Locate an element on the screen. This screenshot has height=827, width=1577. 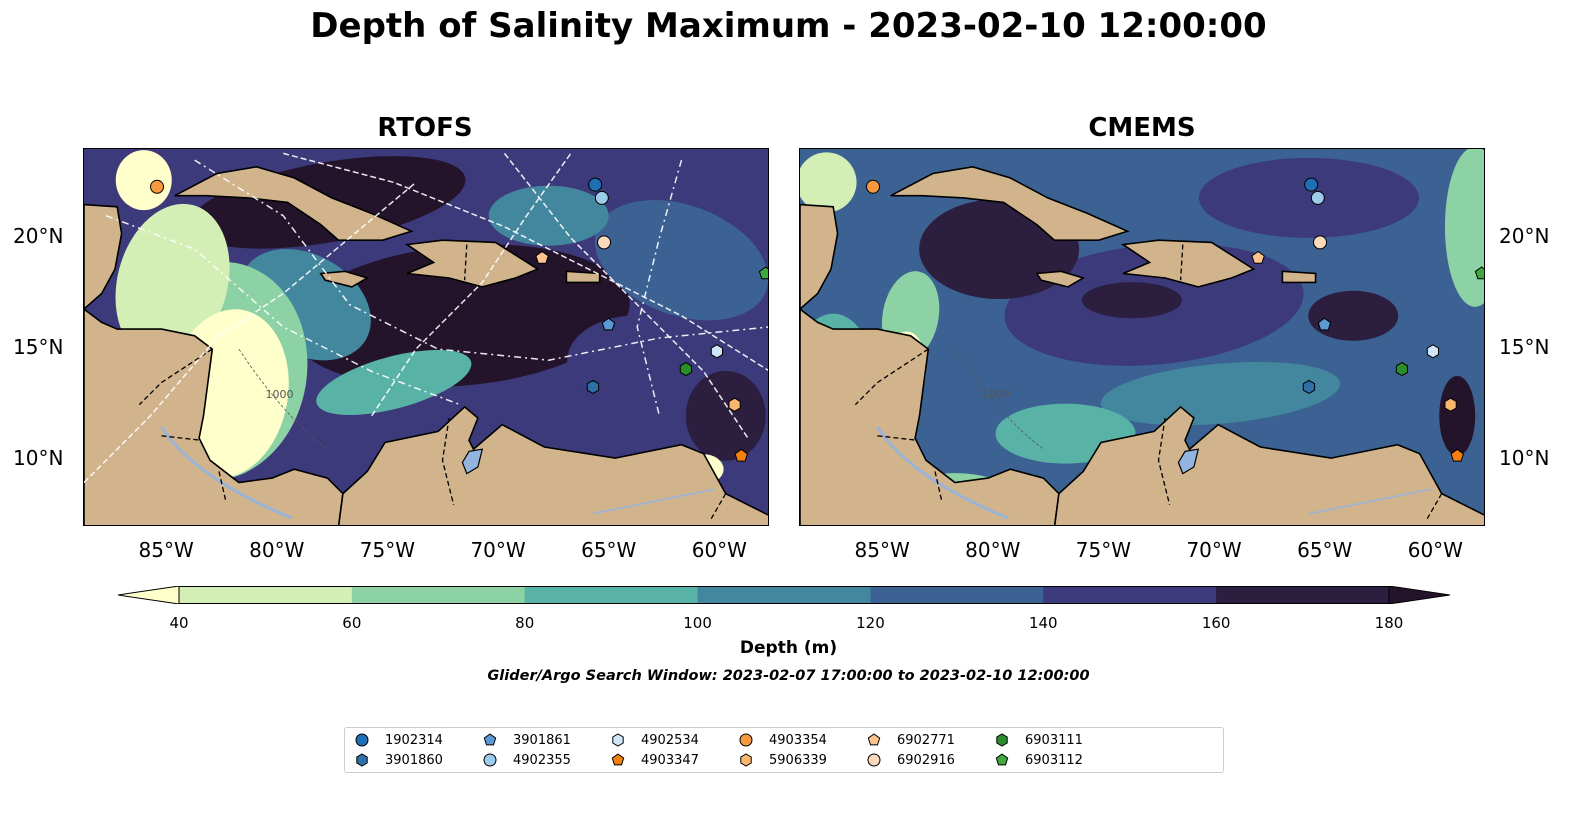
legend-item: 6903112 is located at coordinates (1038, 760).